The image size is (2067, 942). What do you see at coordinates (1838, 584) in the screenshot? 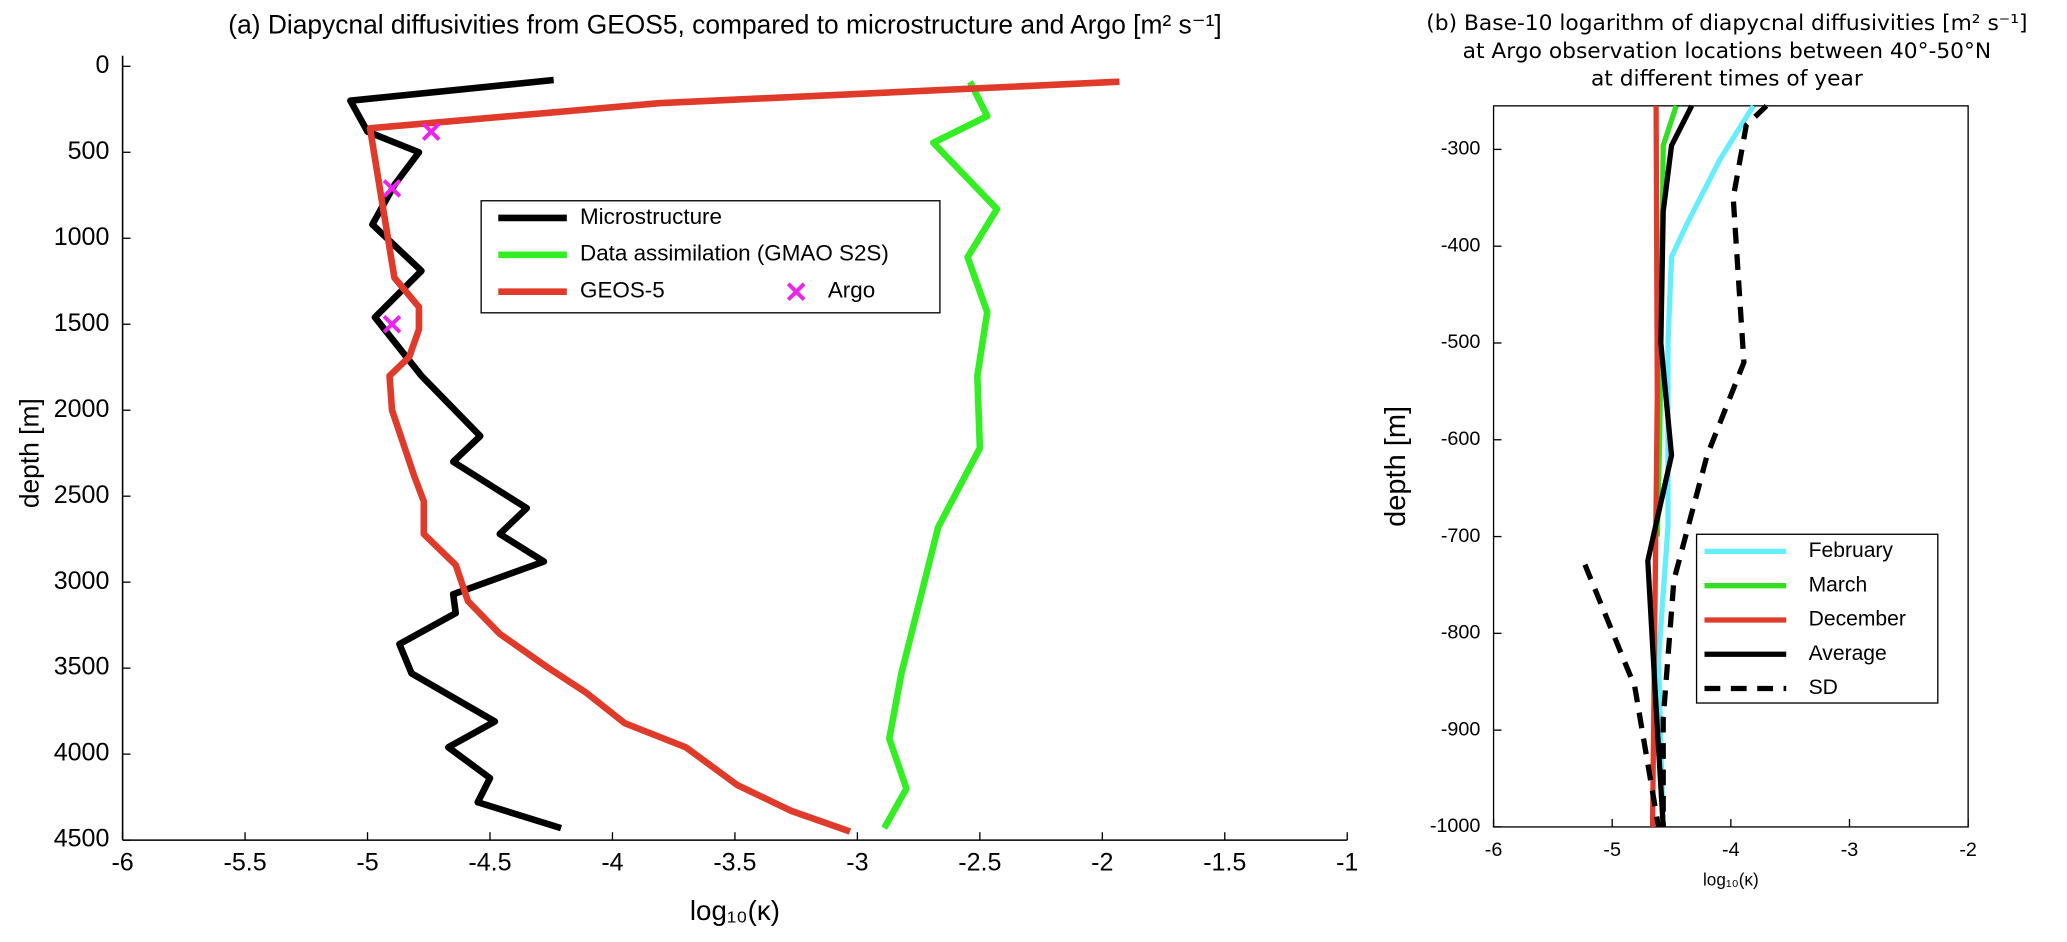
I see `legend-label: March` at bounding box center [1838, 584].